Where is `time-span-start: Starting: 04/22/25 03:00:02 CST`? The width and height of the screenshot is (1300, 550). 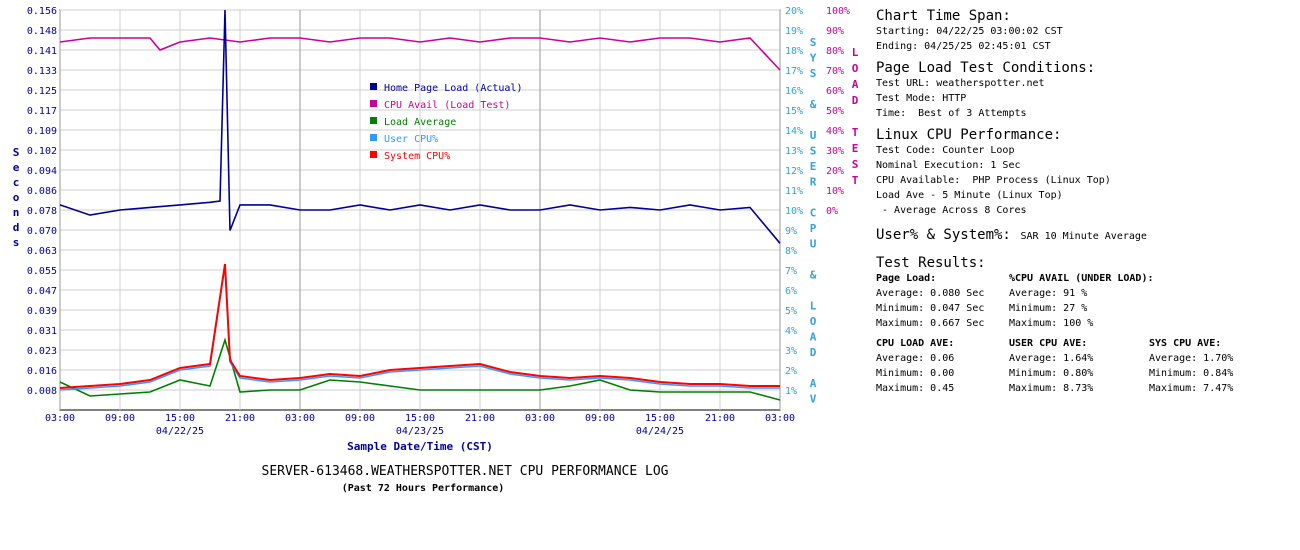 time-span-start: Starting: 04/22/25 03:00:02 CST is located at coordinates (969, 31).